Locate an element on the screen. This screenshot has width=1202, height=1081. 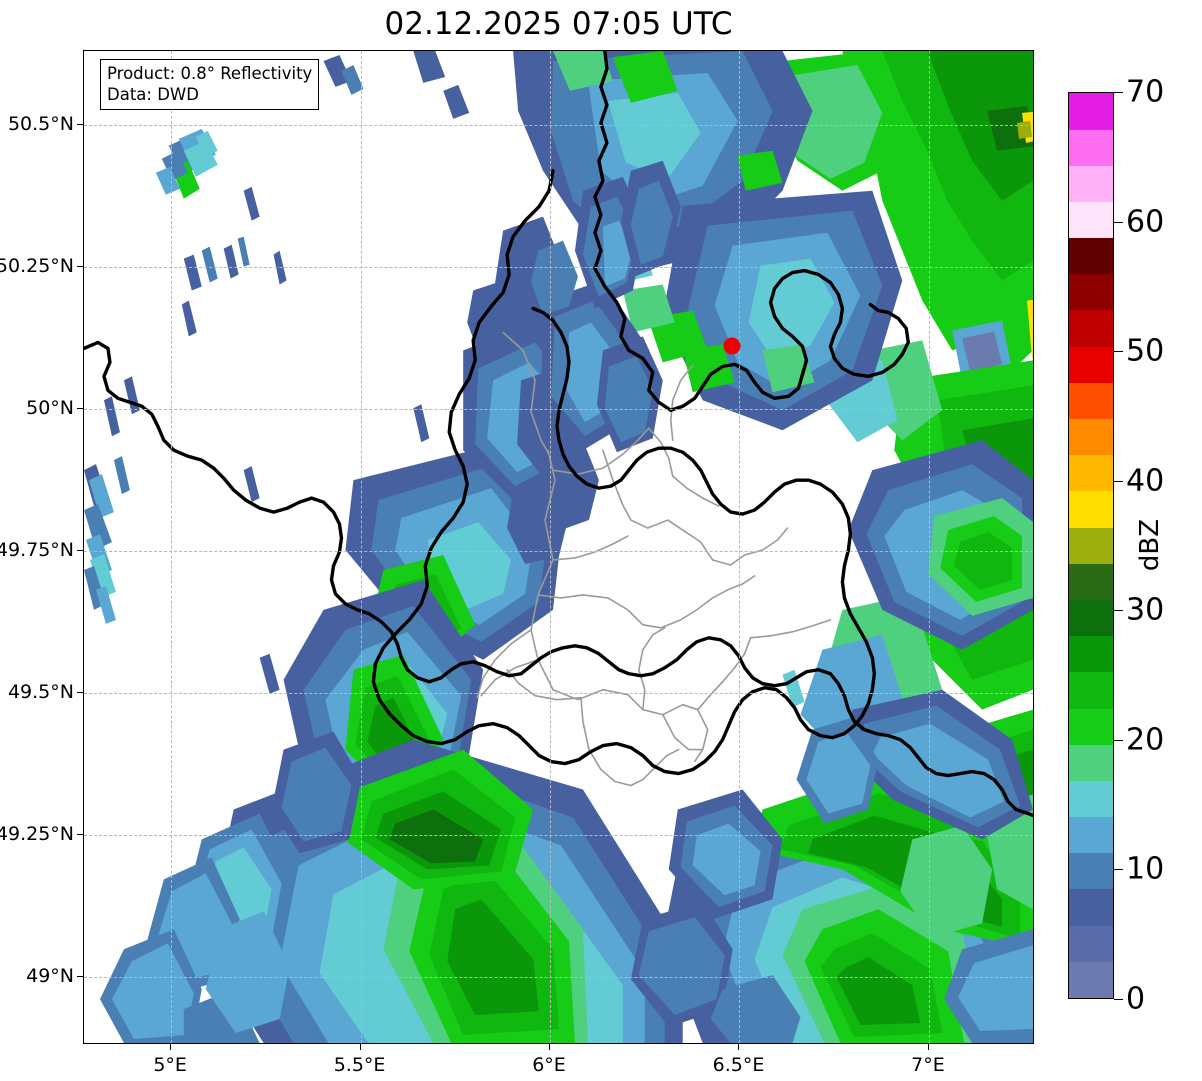
y-tick-label: 50.25°N is located at coordinates (37, 265).